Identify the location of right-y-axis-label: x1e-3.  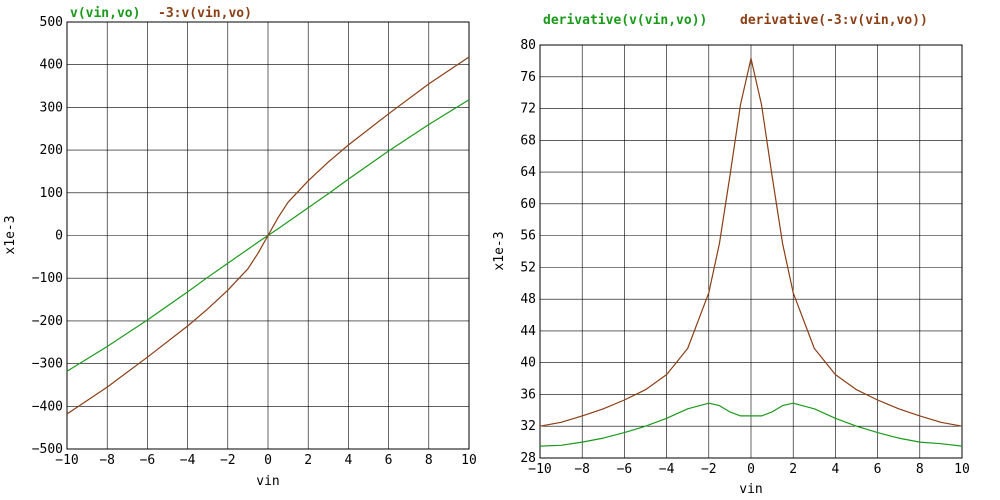
(499, 250).